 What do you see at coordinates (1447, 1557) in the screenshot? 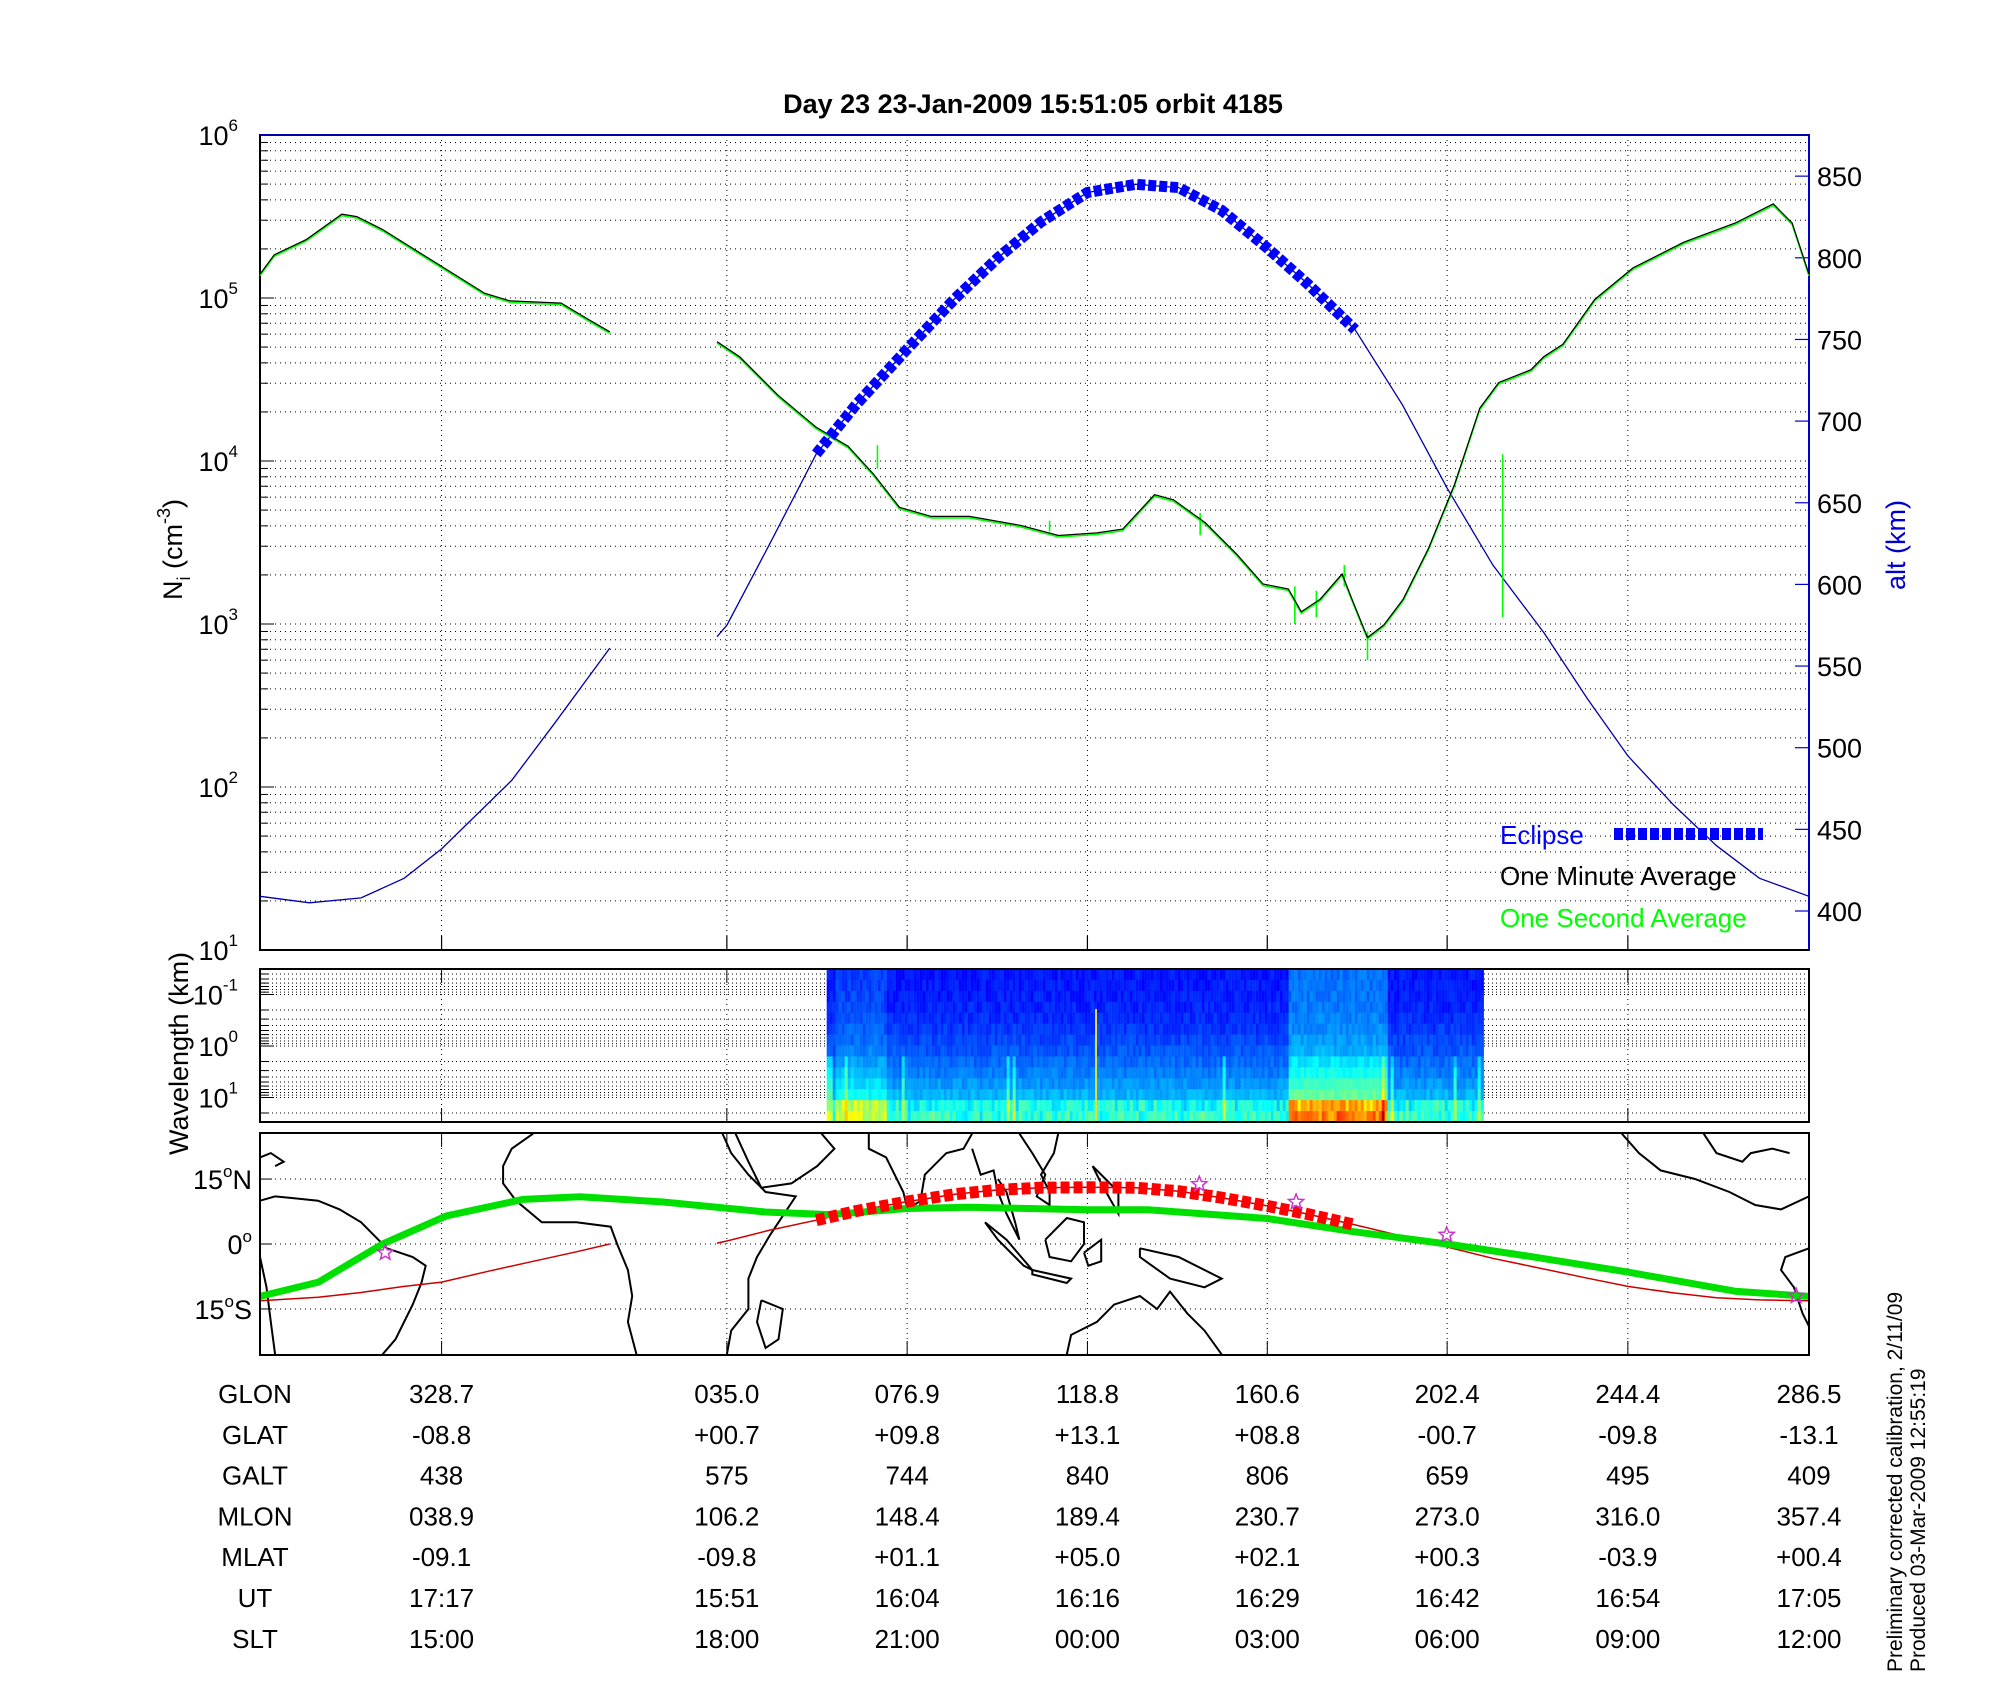
I see `table-cell: +00.3` at bounding box center [1447, 1557].